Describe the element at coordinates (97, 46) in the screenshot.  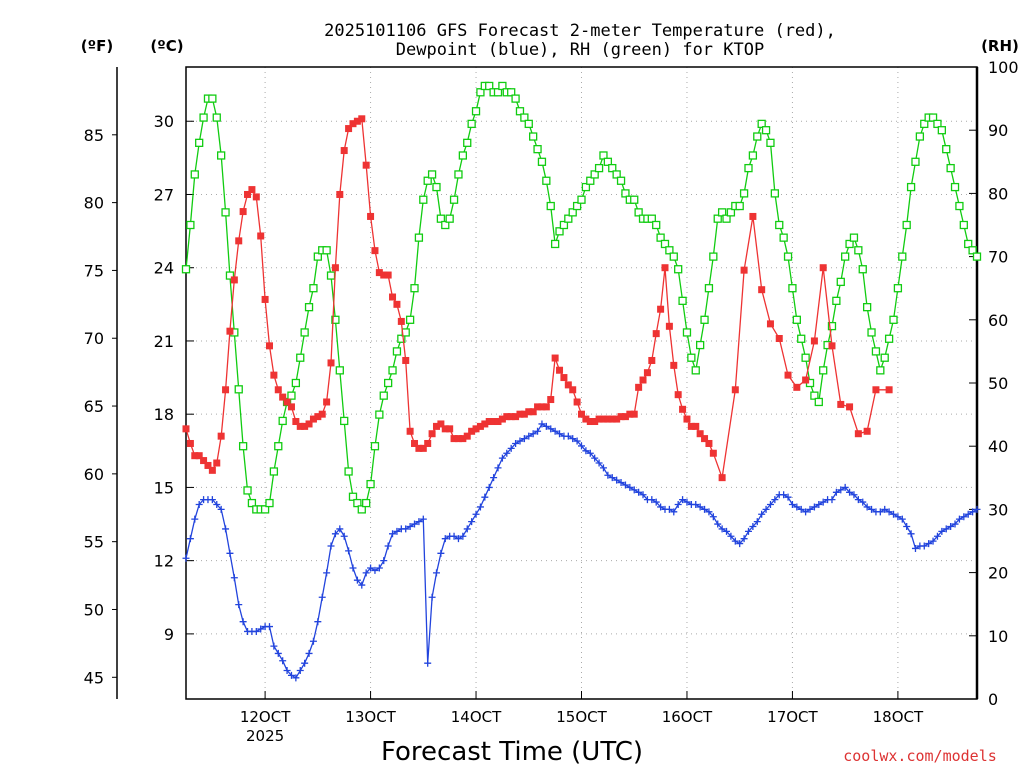
I see `fahrenheit-unit-label: (ºF)` at that location.